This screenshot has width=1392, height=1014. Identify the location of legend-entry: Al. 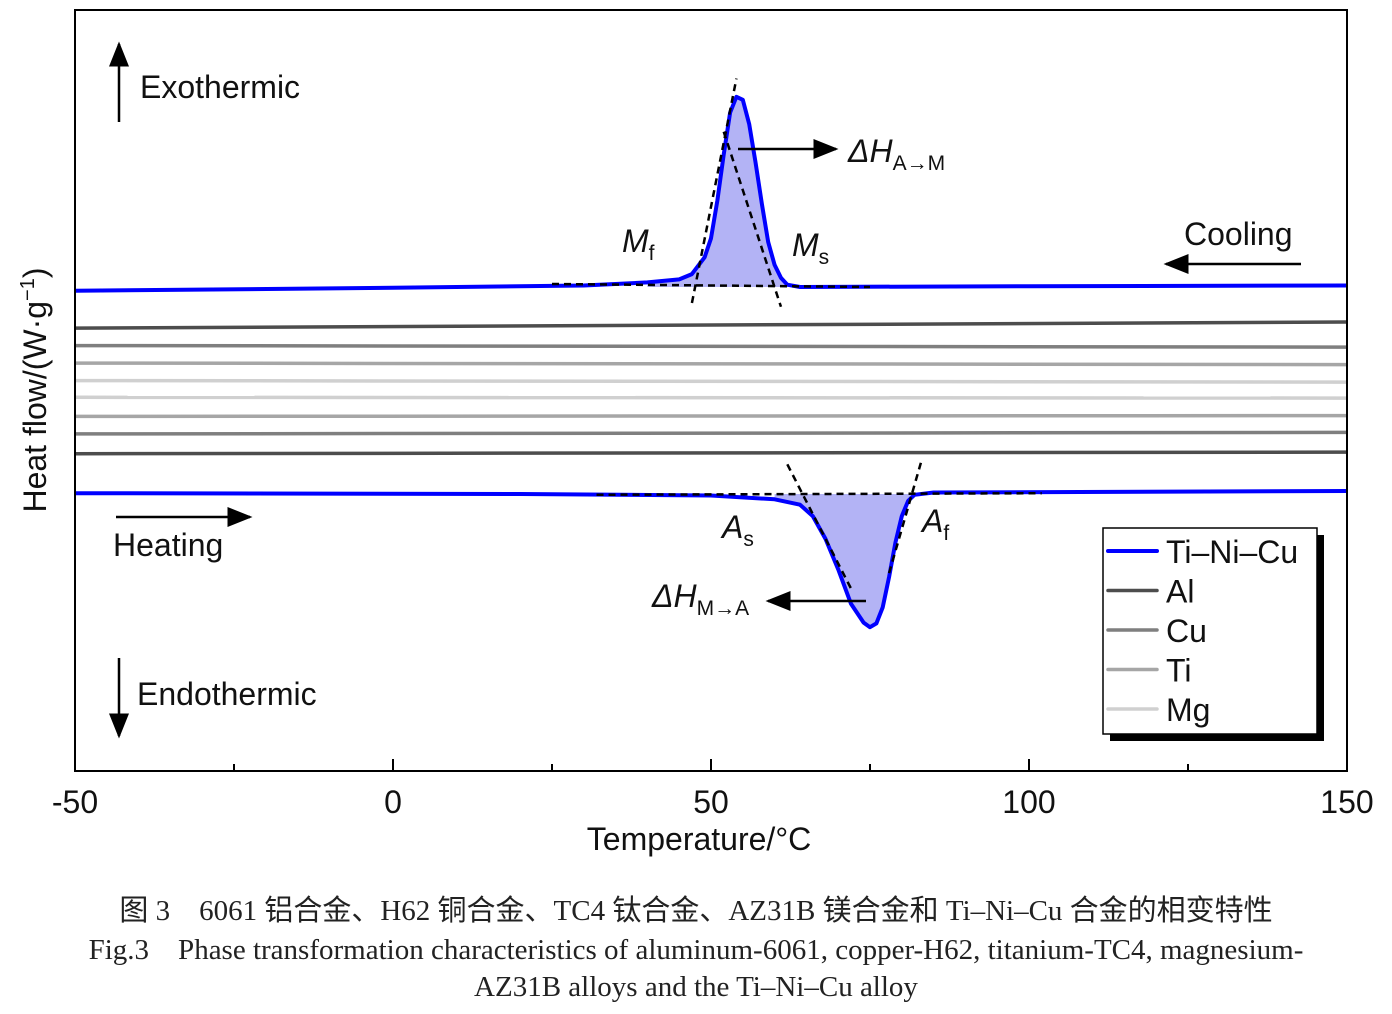
(1180, 592).